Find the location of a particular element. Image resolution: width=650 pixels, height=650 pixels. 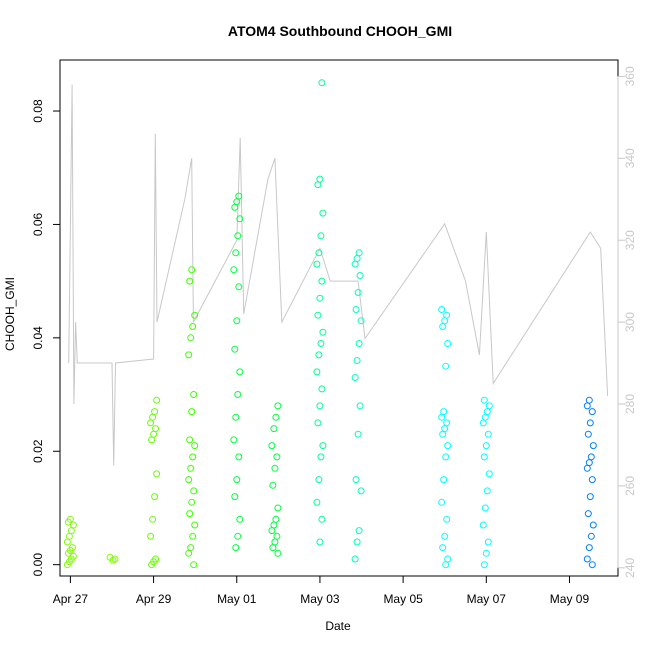

x-tick-label: May 01 is located at coordinates (237, 599).